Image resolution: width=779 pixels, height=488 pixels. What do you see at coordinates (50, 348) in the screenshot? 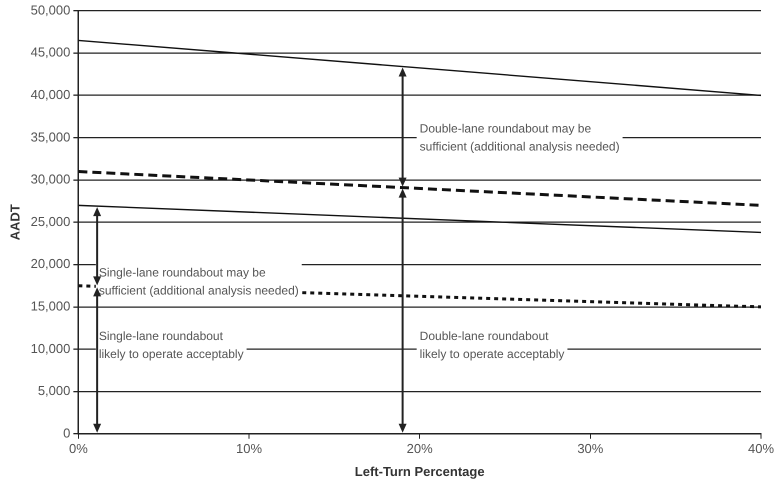
I see `y-tick-label: 10,000` at bounding box center [50, 348].